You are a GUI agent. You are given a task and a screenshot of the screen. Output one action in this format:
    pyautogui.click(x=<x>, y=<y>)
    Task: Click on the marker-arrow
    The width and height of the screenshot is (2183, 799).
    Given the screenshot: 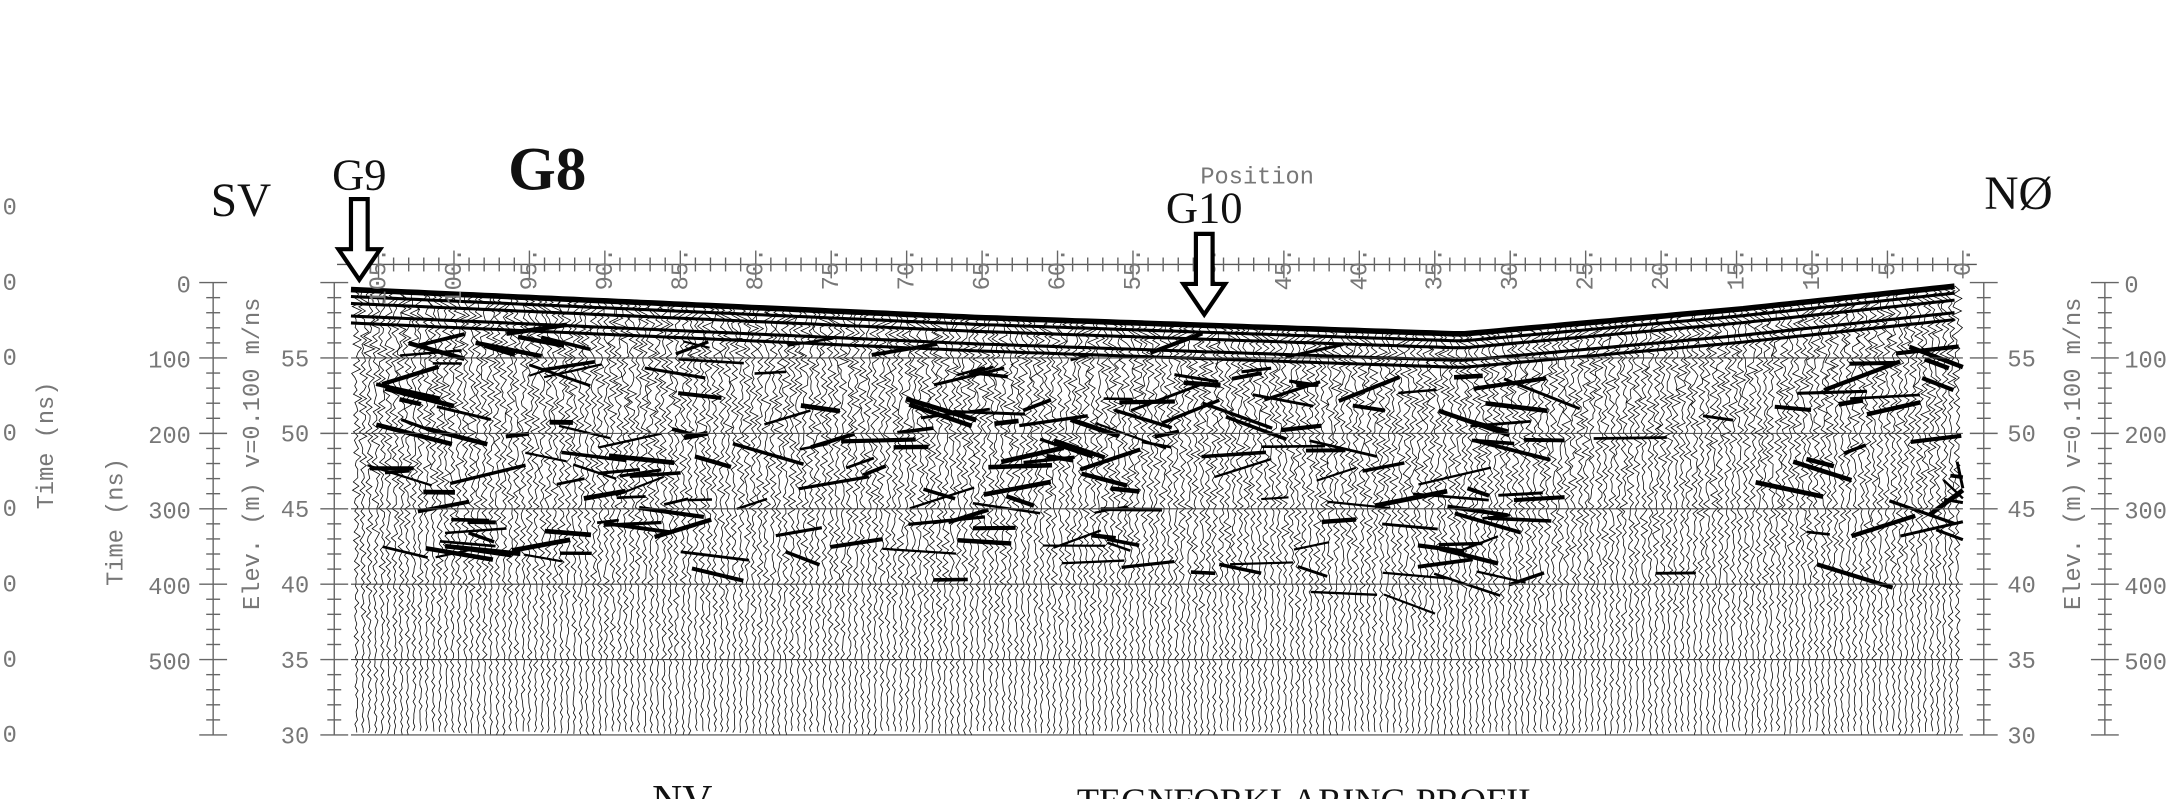 What is the action you would take?
    pyautogui.click(x=1204, y=275)
    